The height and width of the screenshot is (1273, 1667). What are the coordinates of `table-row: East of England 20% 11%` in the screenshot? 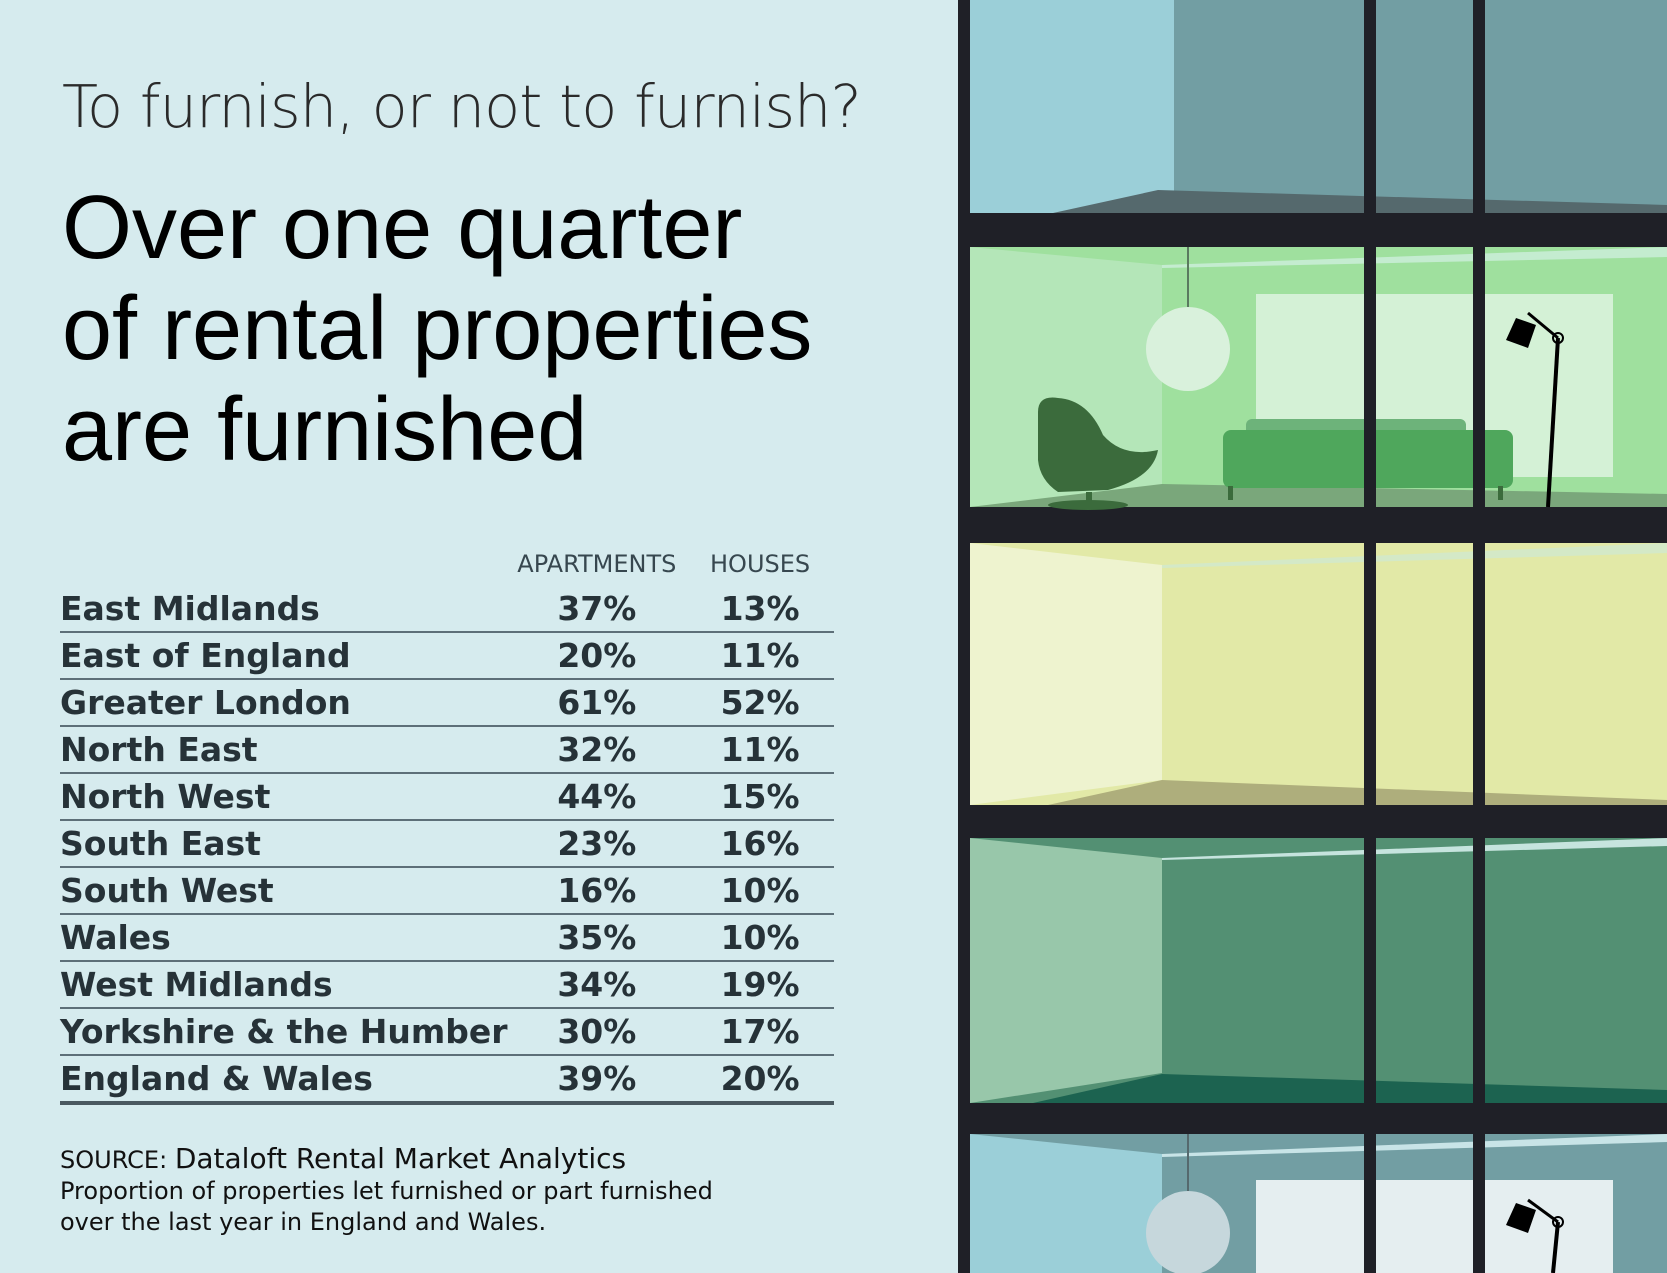 It's located at (447, 656).